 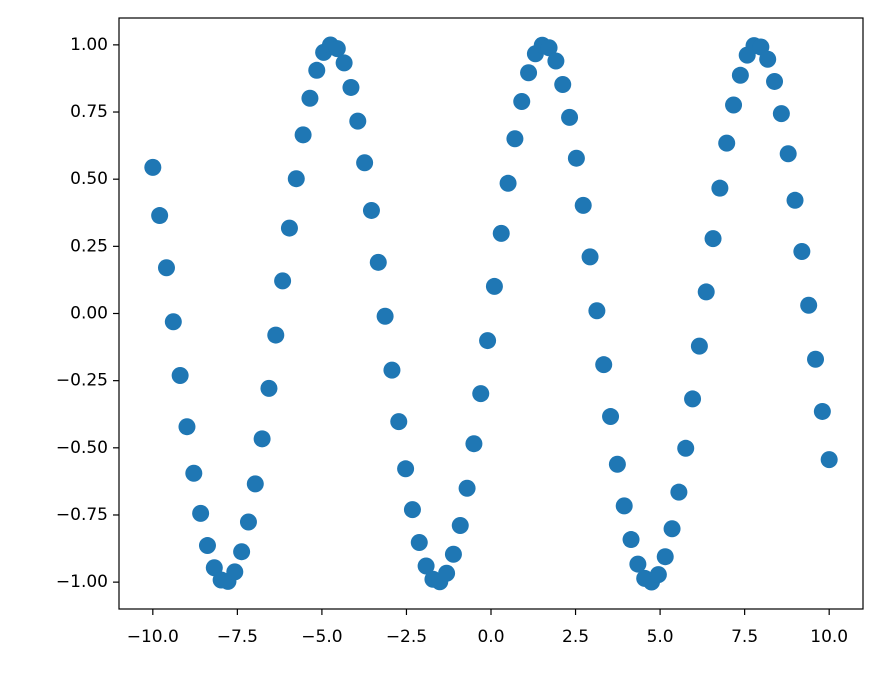 What do you see at coordinates (490, 637) in the screenshot?
I see `x-tick-label: 0.0` at bounding box center [490, 637].